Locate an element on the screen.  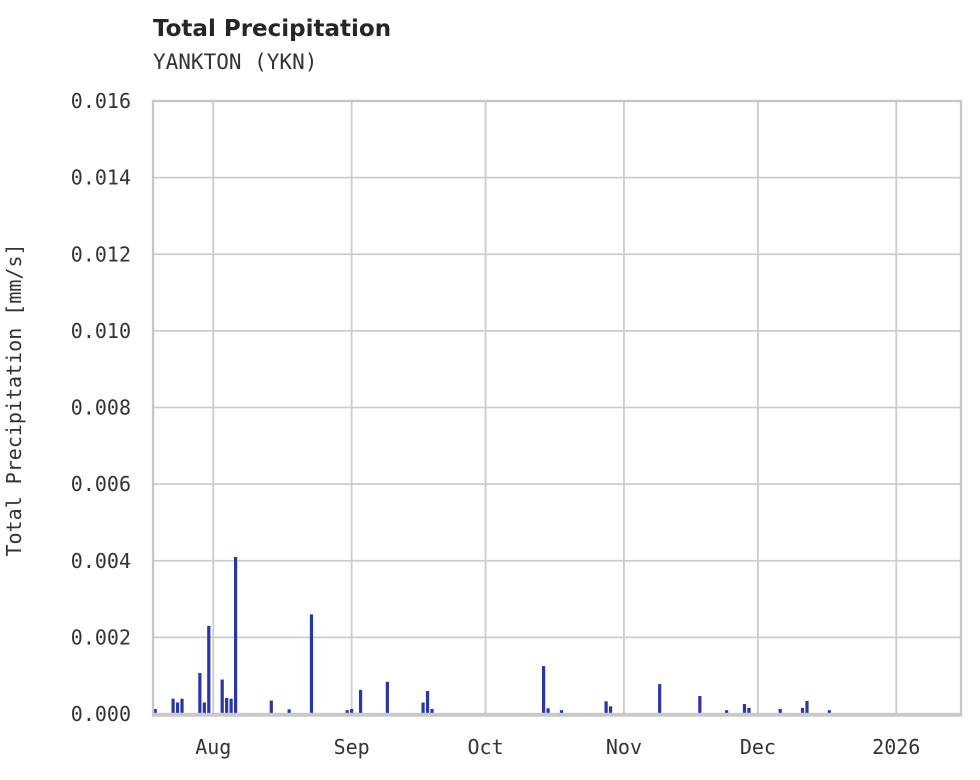
y-tick-label: 0.014 is located at coordinates (101, 178).